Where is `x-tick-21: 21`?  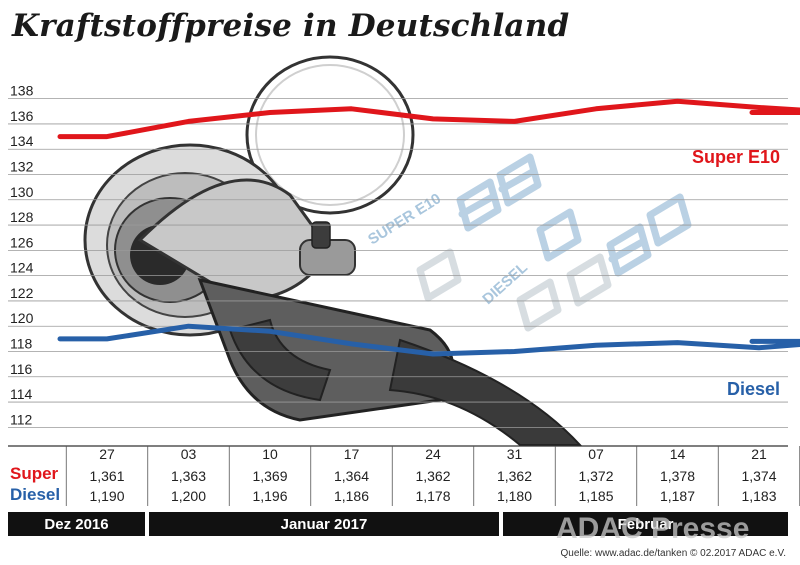
x-tick-21: 21 is located at coordinates (759, 454).